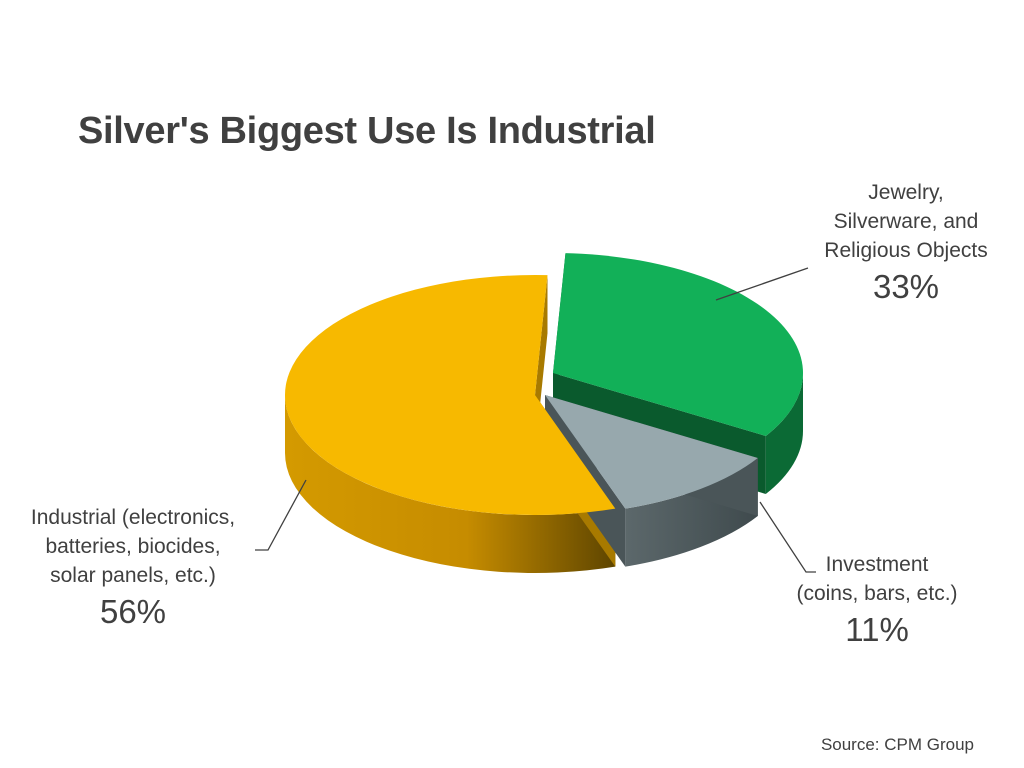  Describe the element at coordinates (133, 611) in the screenshot. I see `slice-value-industrial: 56%` at that location.